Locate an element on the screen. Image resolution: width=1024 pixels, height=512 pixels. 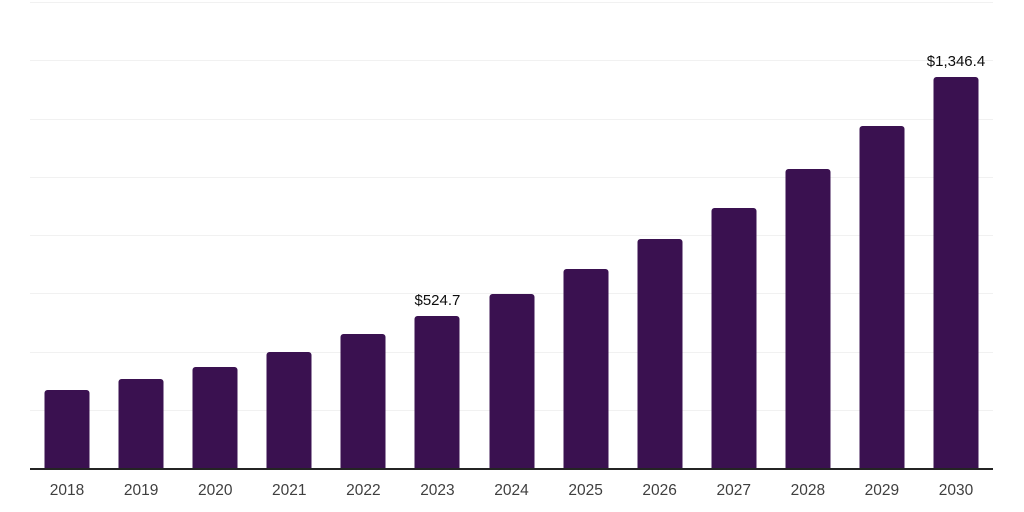
bar-2026 is located at coordinates (660, 353).